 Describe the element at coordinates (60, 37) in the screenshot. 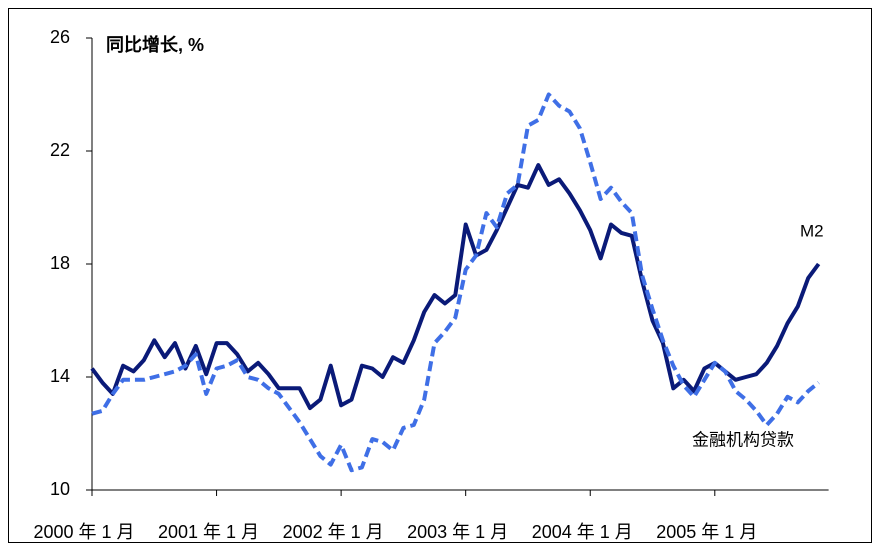

I see `y-tick-label: 26` at that location.